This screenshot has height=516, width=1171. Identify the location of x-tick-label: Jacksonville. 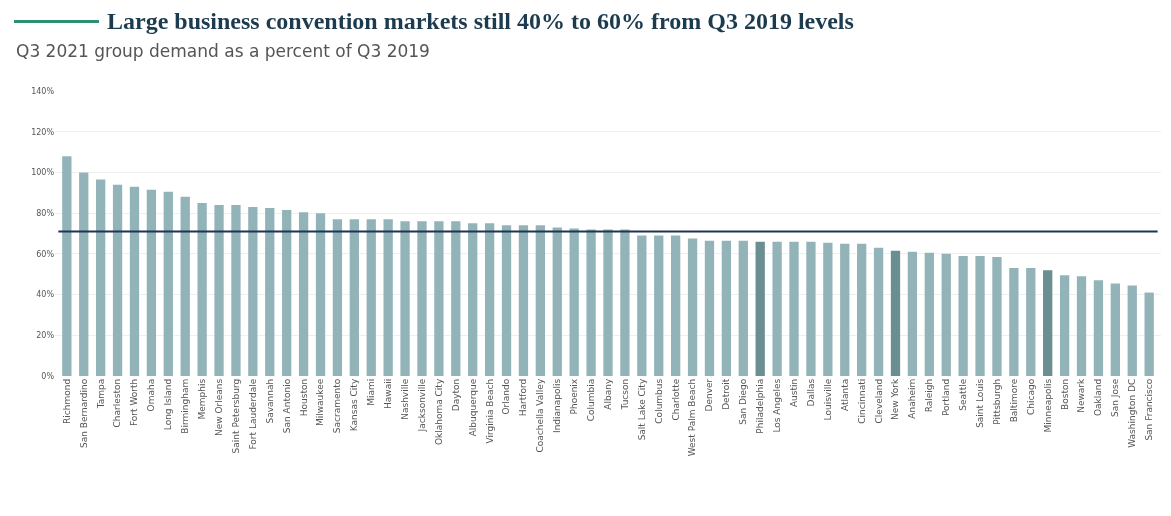
(421, 405).